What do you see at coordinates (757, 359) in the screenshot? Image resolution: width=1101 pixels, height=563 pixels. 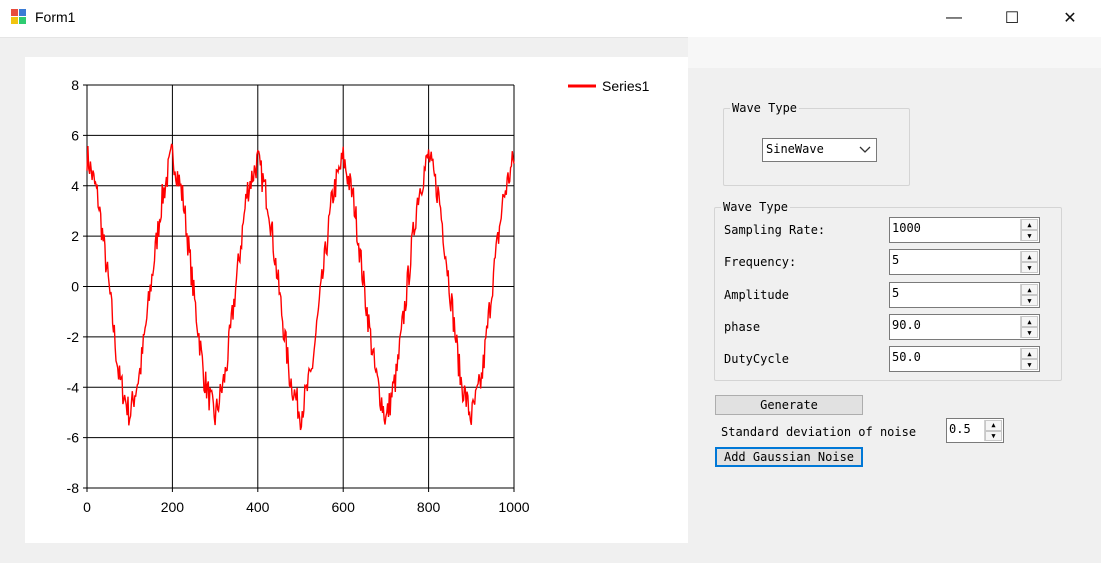 I see `param-label: DutyCycle` at bounding box center [757, 359].